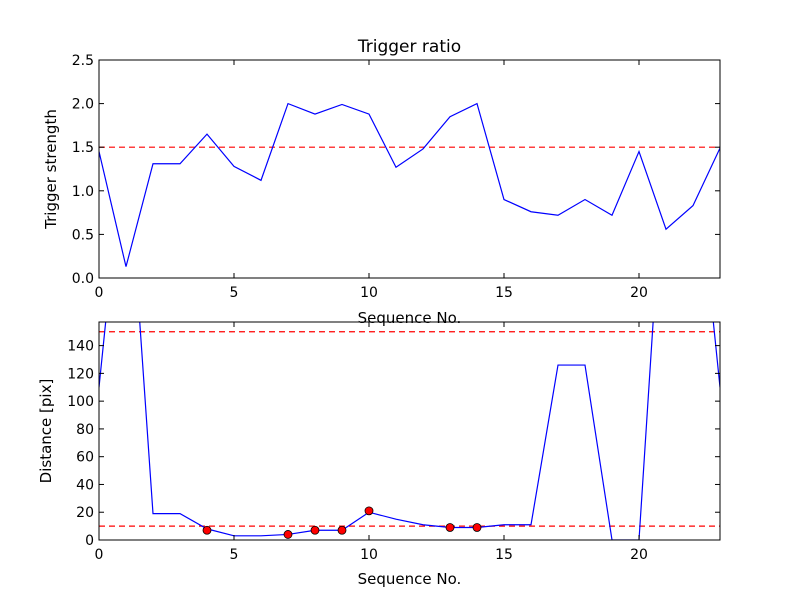 This screenshot has height=600, width=800. Describe the element at coordinates (89, 541) in the screenshot. I see `y-tick-label: 0` at that location.